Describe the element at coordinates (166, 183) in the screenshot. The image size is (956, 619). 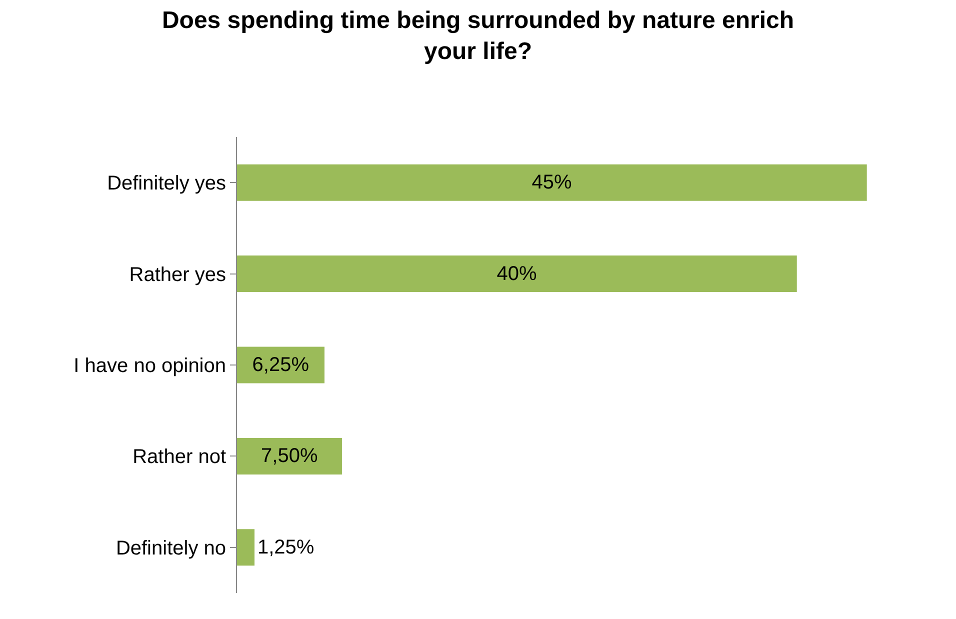
I see `y-tick-label: Definitely yes` at that location.